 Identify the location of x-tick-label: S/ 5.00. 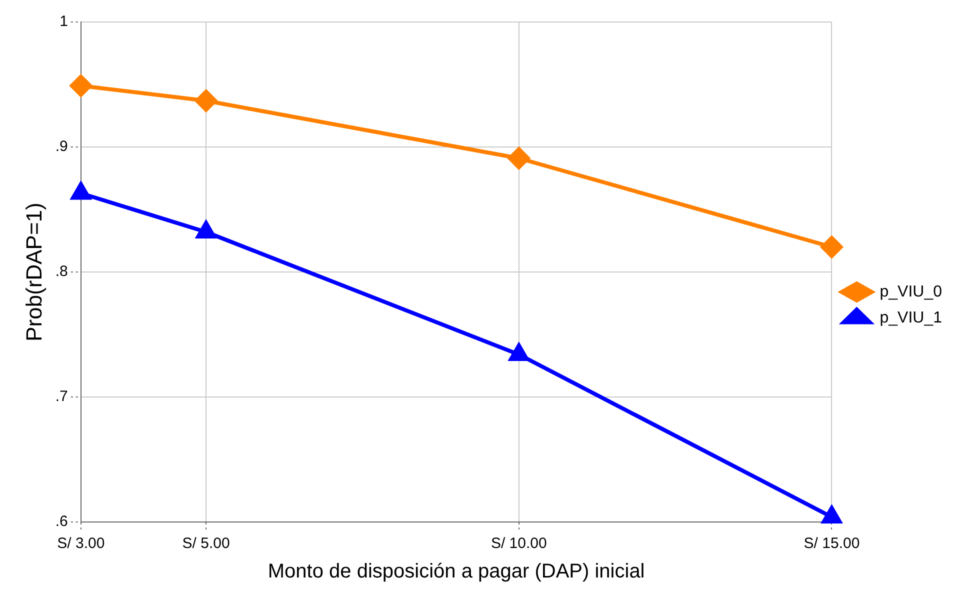
(206, 543).